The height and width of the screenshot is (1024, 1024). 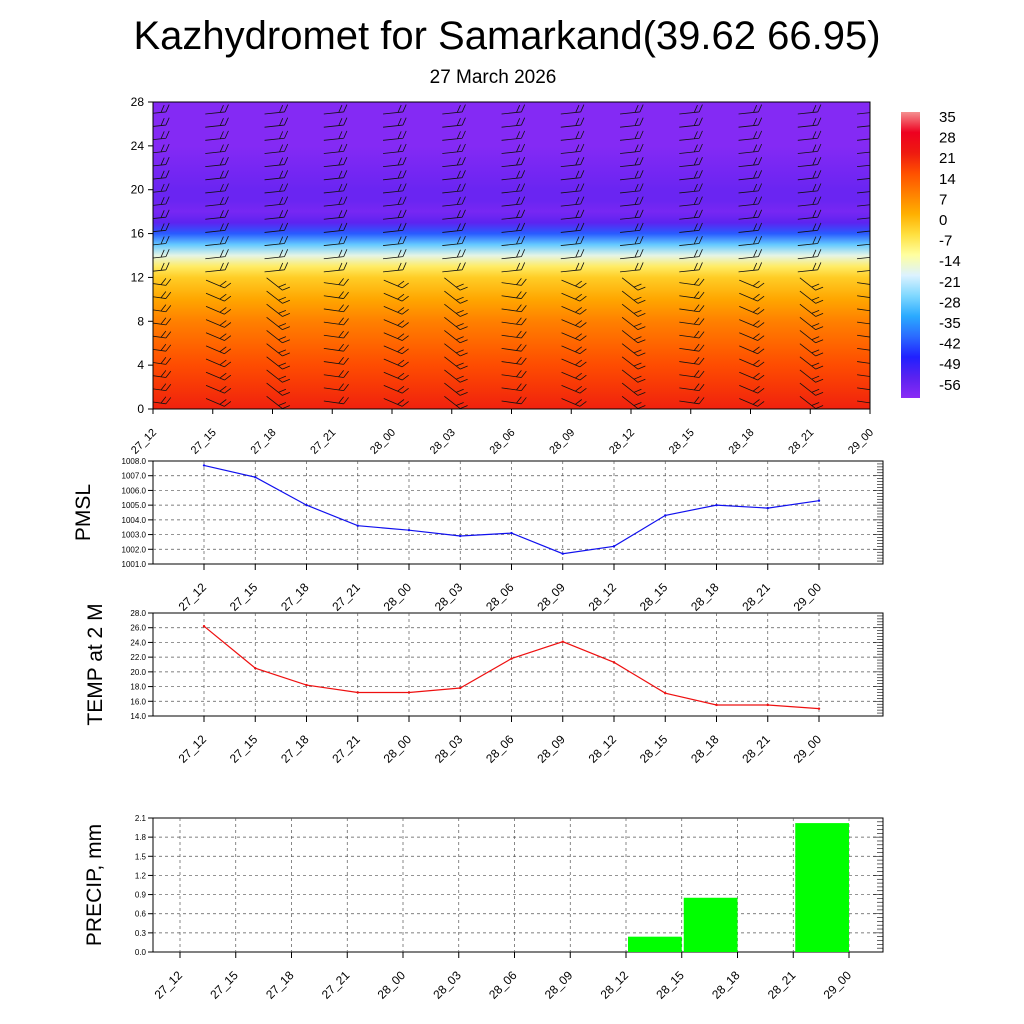 What do you see at coordinates (950, 302) in the screenshot?
I see `colorbar-label: -28` at bounding box center [950, 302].